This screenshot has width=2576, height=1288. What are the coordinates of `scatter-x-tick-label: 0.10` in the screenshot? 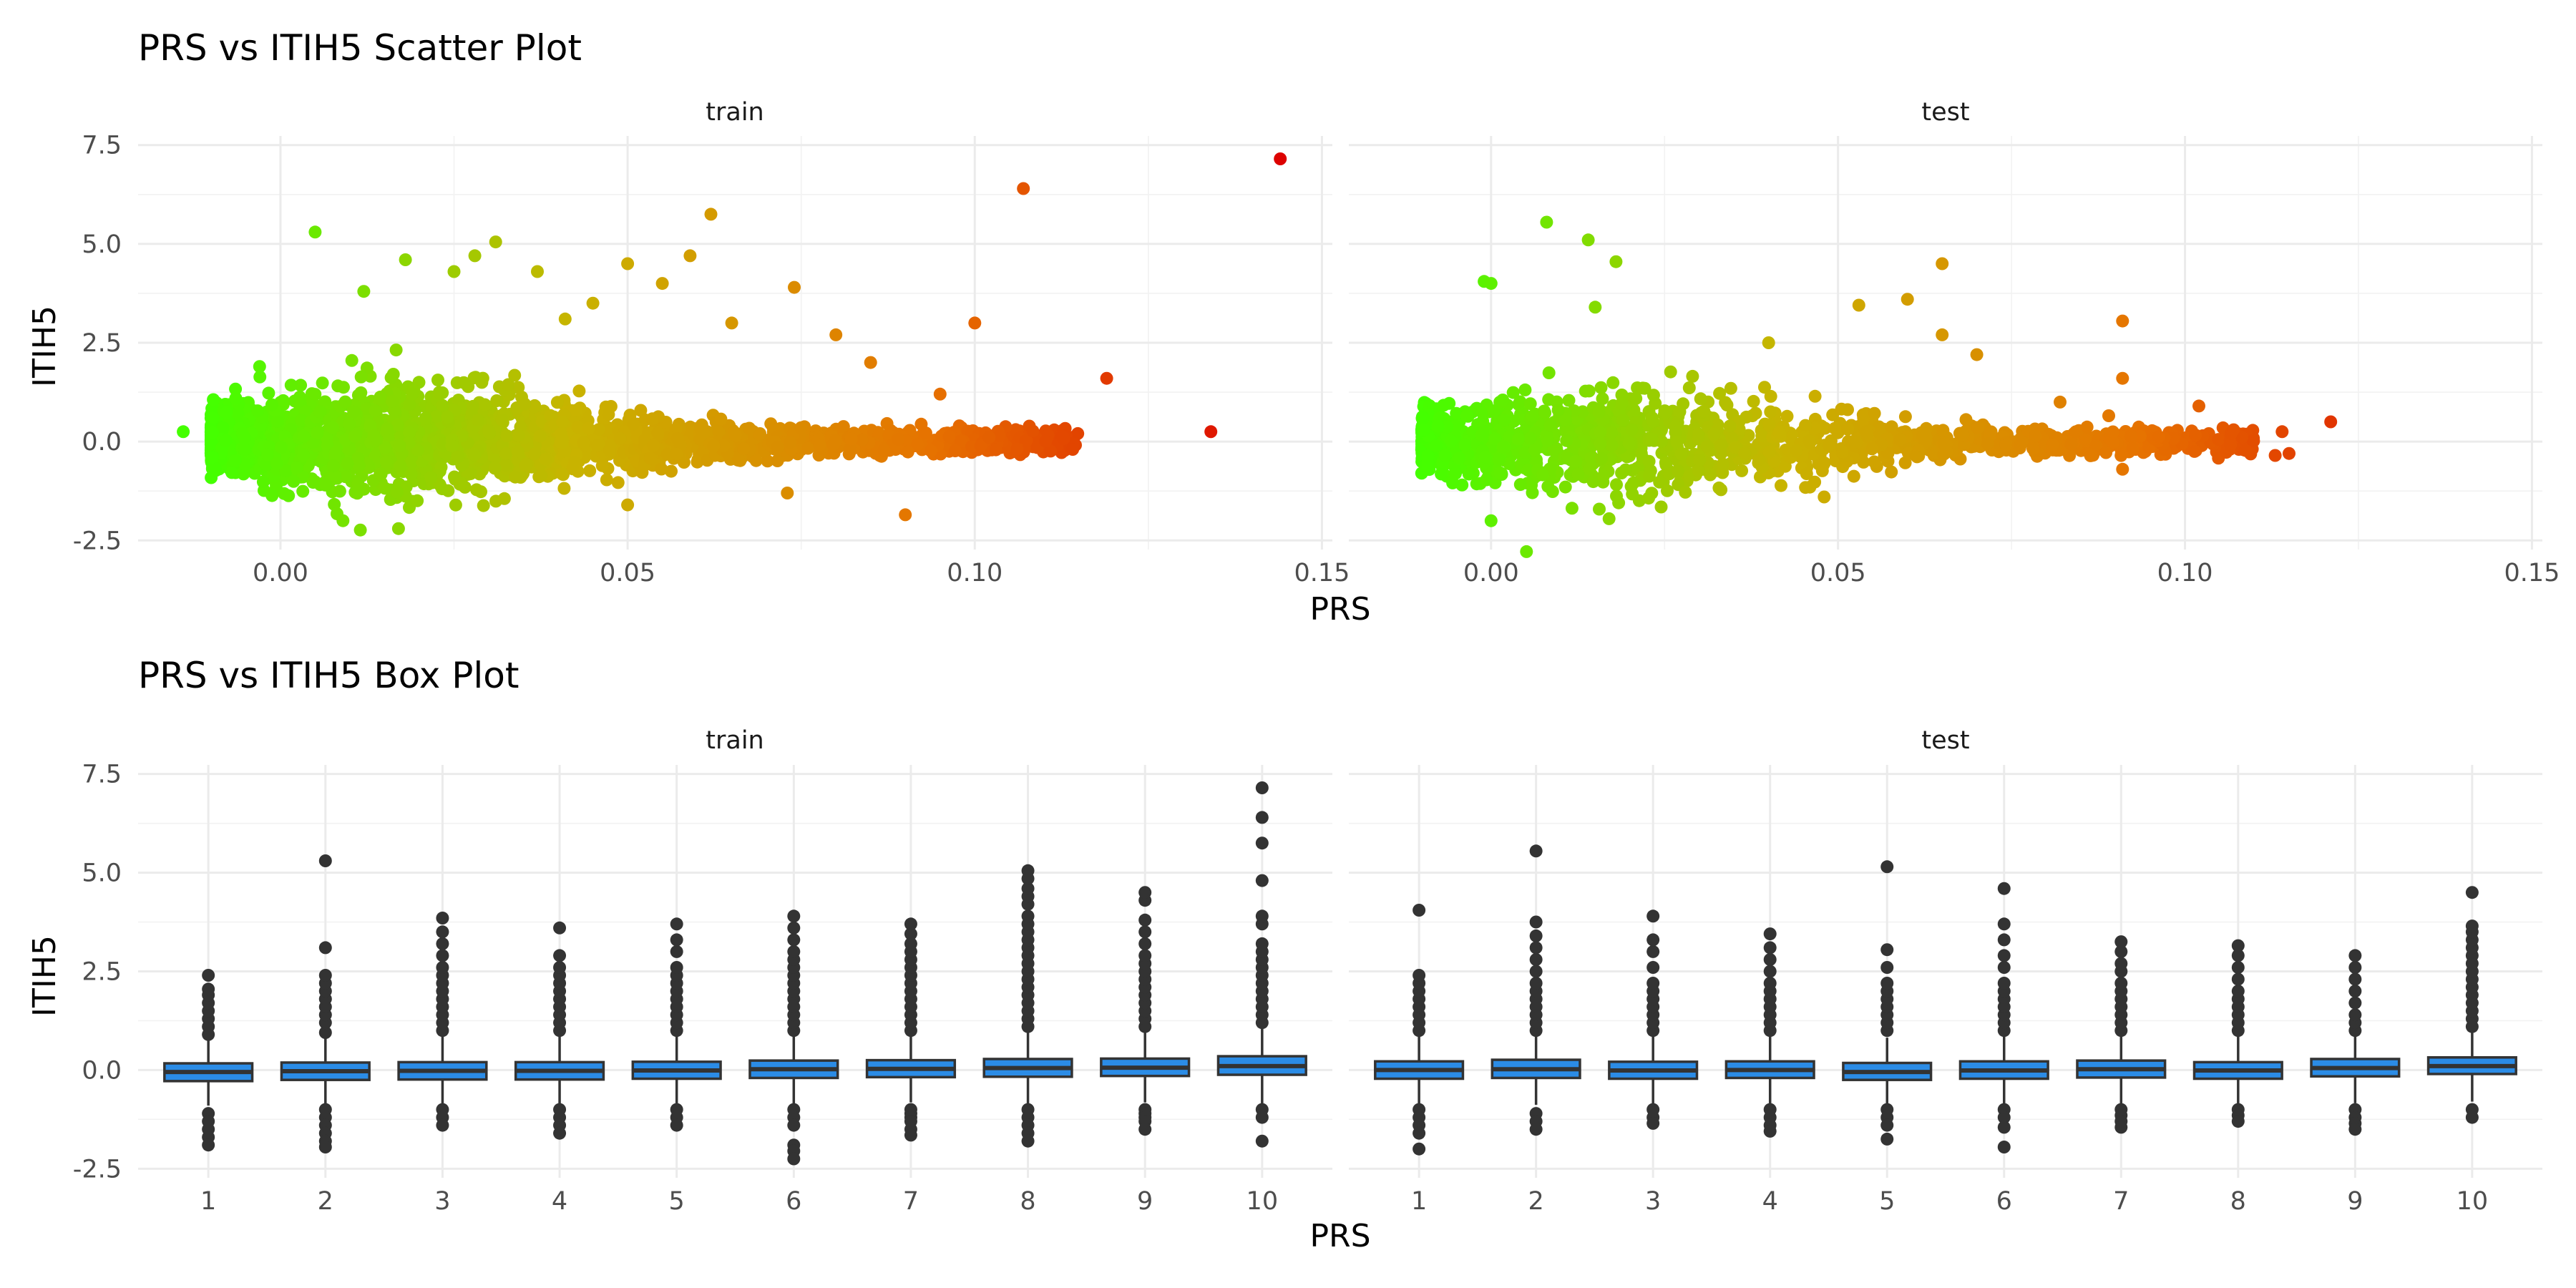 It's located at (2185, 573).